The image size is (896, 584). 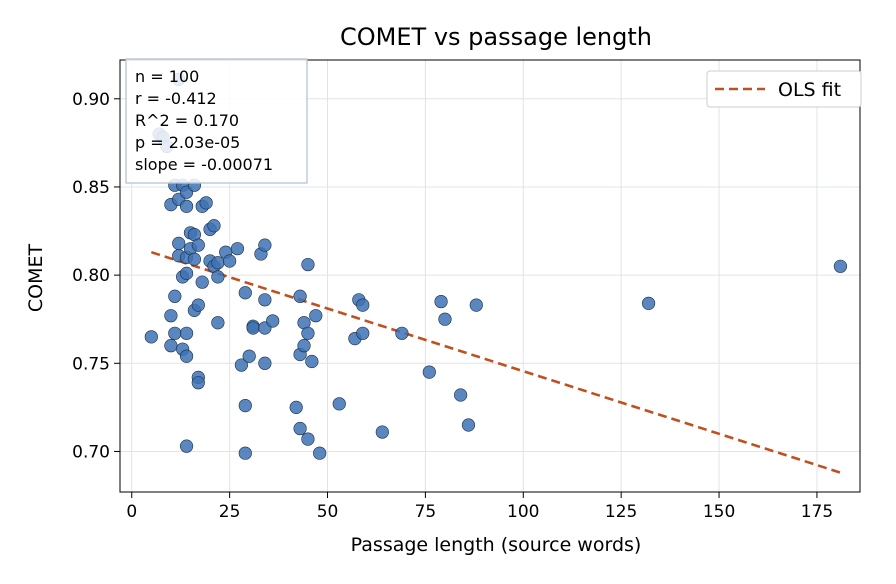 What do you see at coordinates (809, 90) in the screenshot?
I see `legend-label: OLS fit` at bounding box center [809, 90].